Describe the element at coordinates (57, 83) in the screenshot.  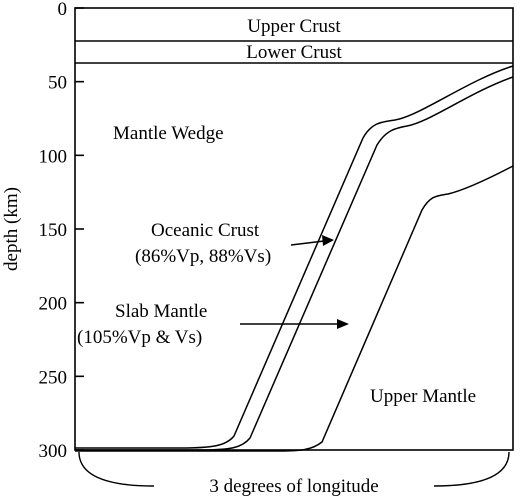
I see `y-tick-label: 50` at that location.